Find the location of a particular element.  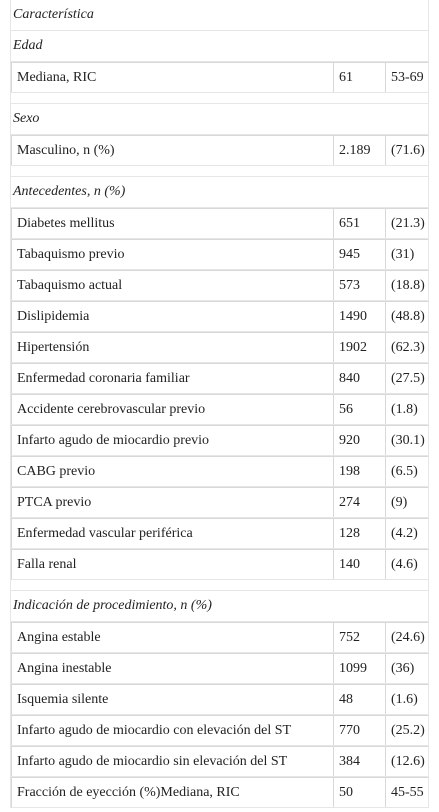

data-row: Enfermedad coronaria familiar 840 (27.5) is located at coordinates (219, 378).